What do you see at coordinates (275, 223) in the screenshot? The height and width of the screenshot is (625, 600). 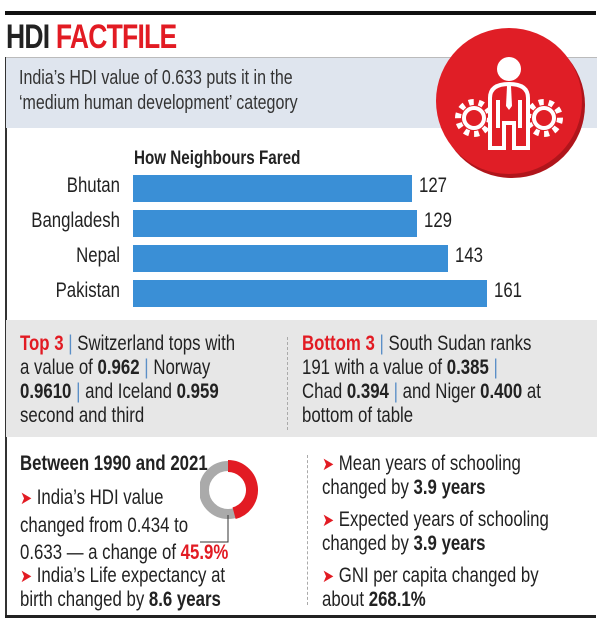 I see `bar-bangladesh` at bounding box center [275, 223].